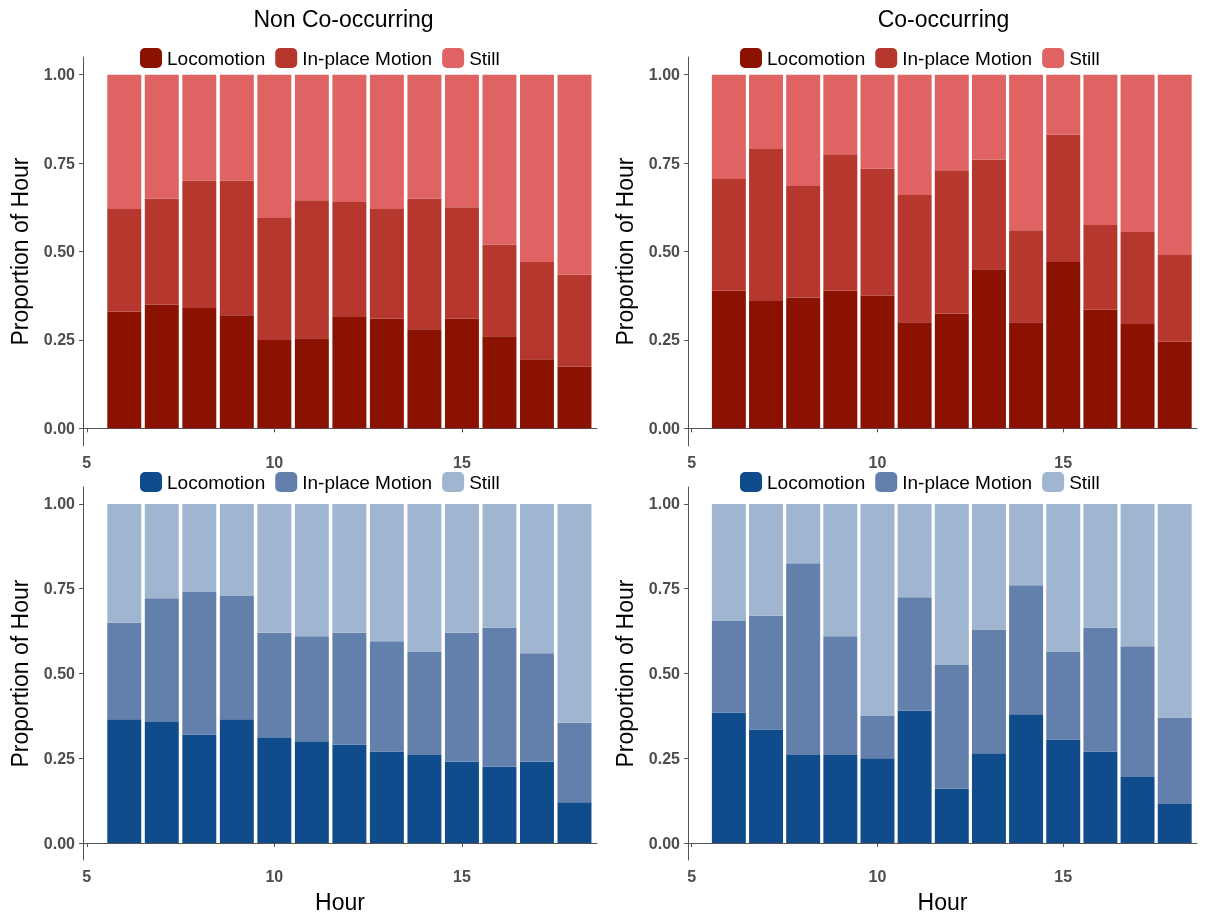  I want to click on x-tick-label: 15, so click(462, 462).